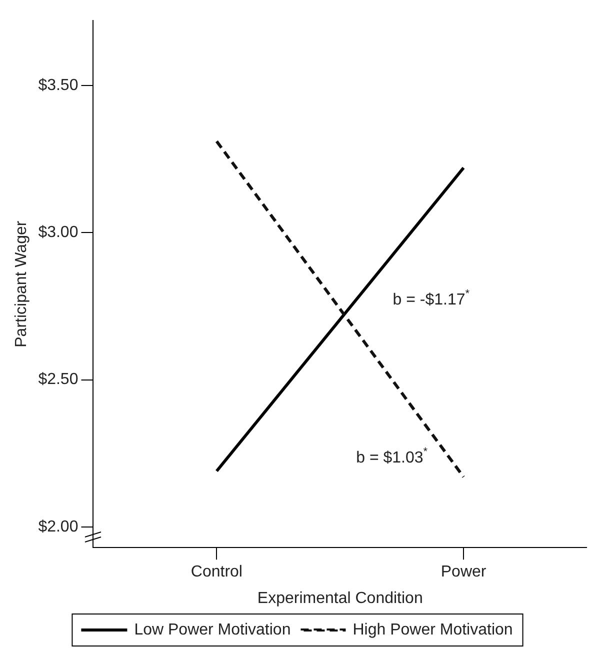  I want to click on x-tick-label: Control, so click(216, 572).